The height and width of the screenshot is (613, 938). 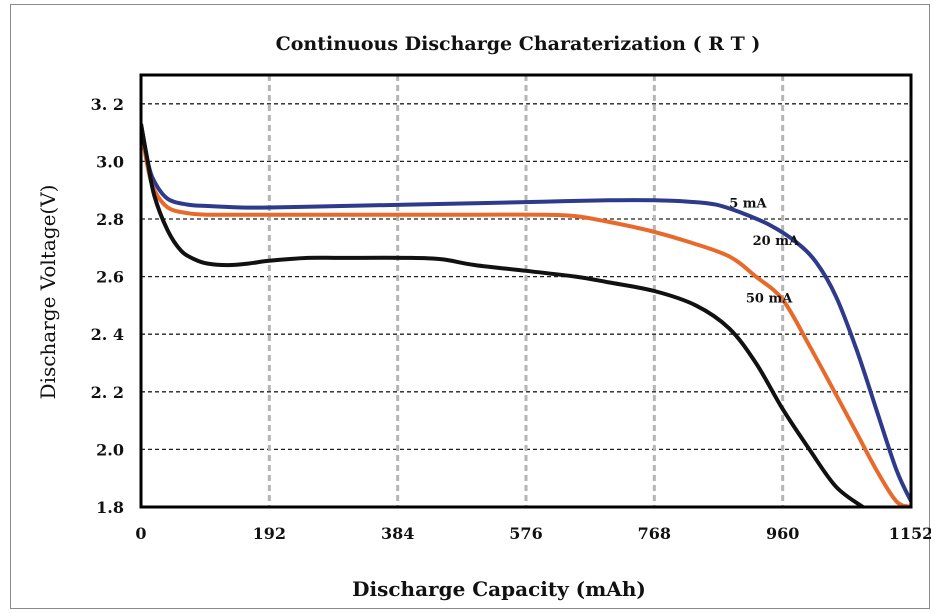 What do you see at coordinates (910, 533) in the screenshot?
I see `x-tick-label: 1152` at bounding box center [910, 533].